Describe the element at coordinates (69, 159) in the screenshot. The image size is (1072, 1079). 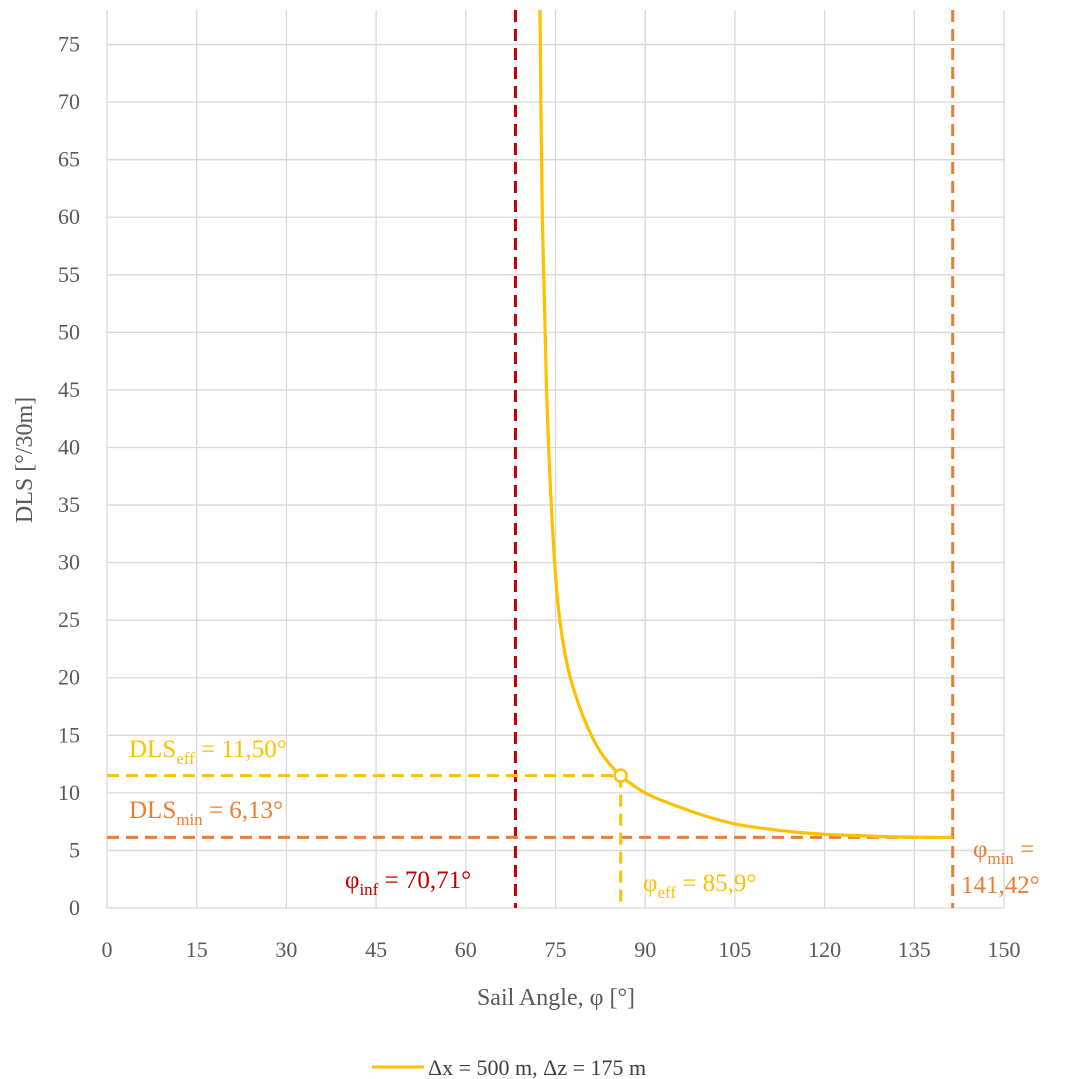
I see `y-tick-label: 65` at that location.